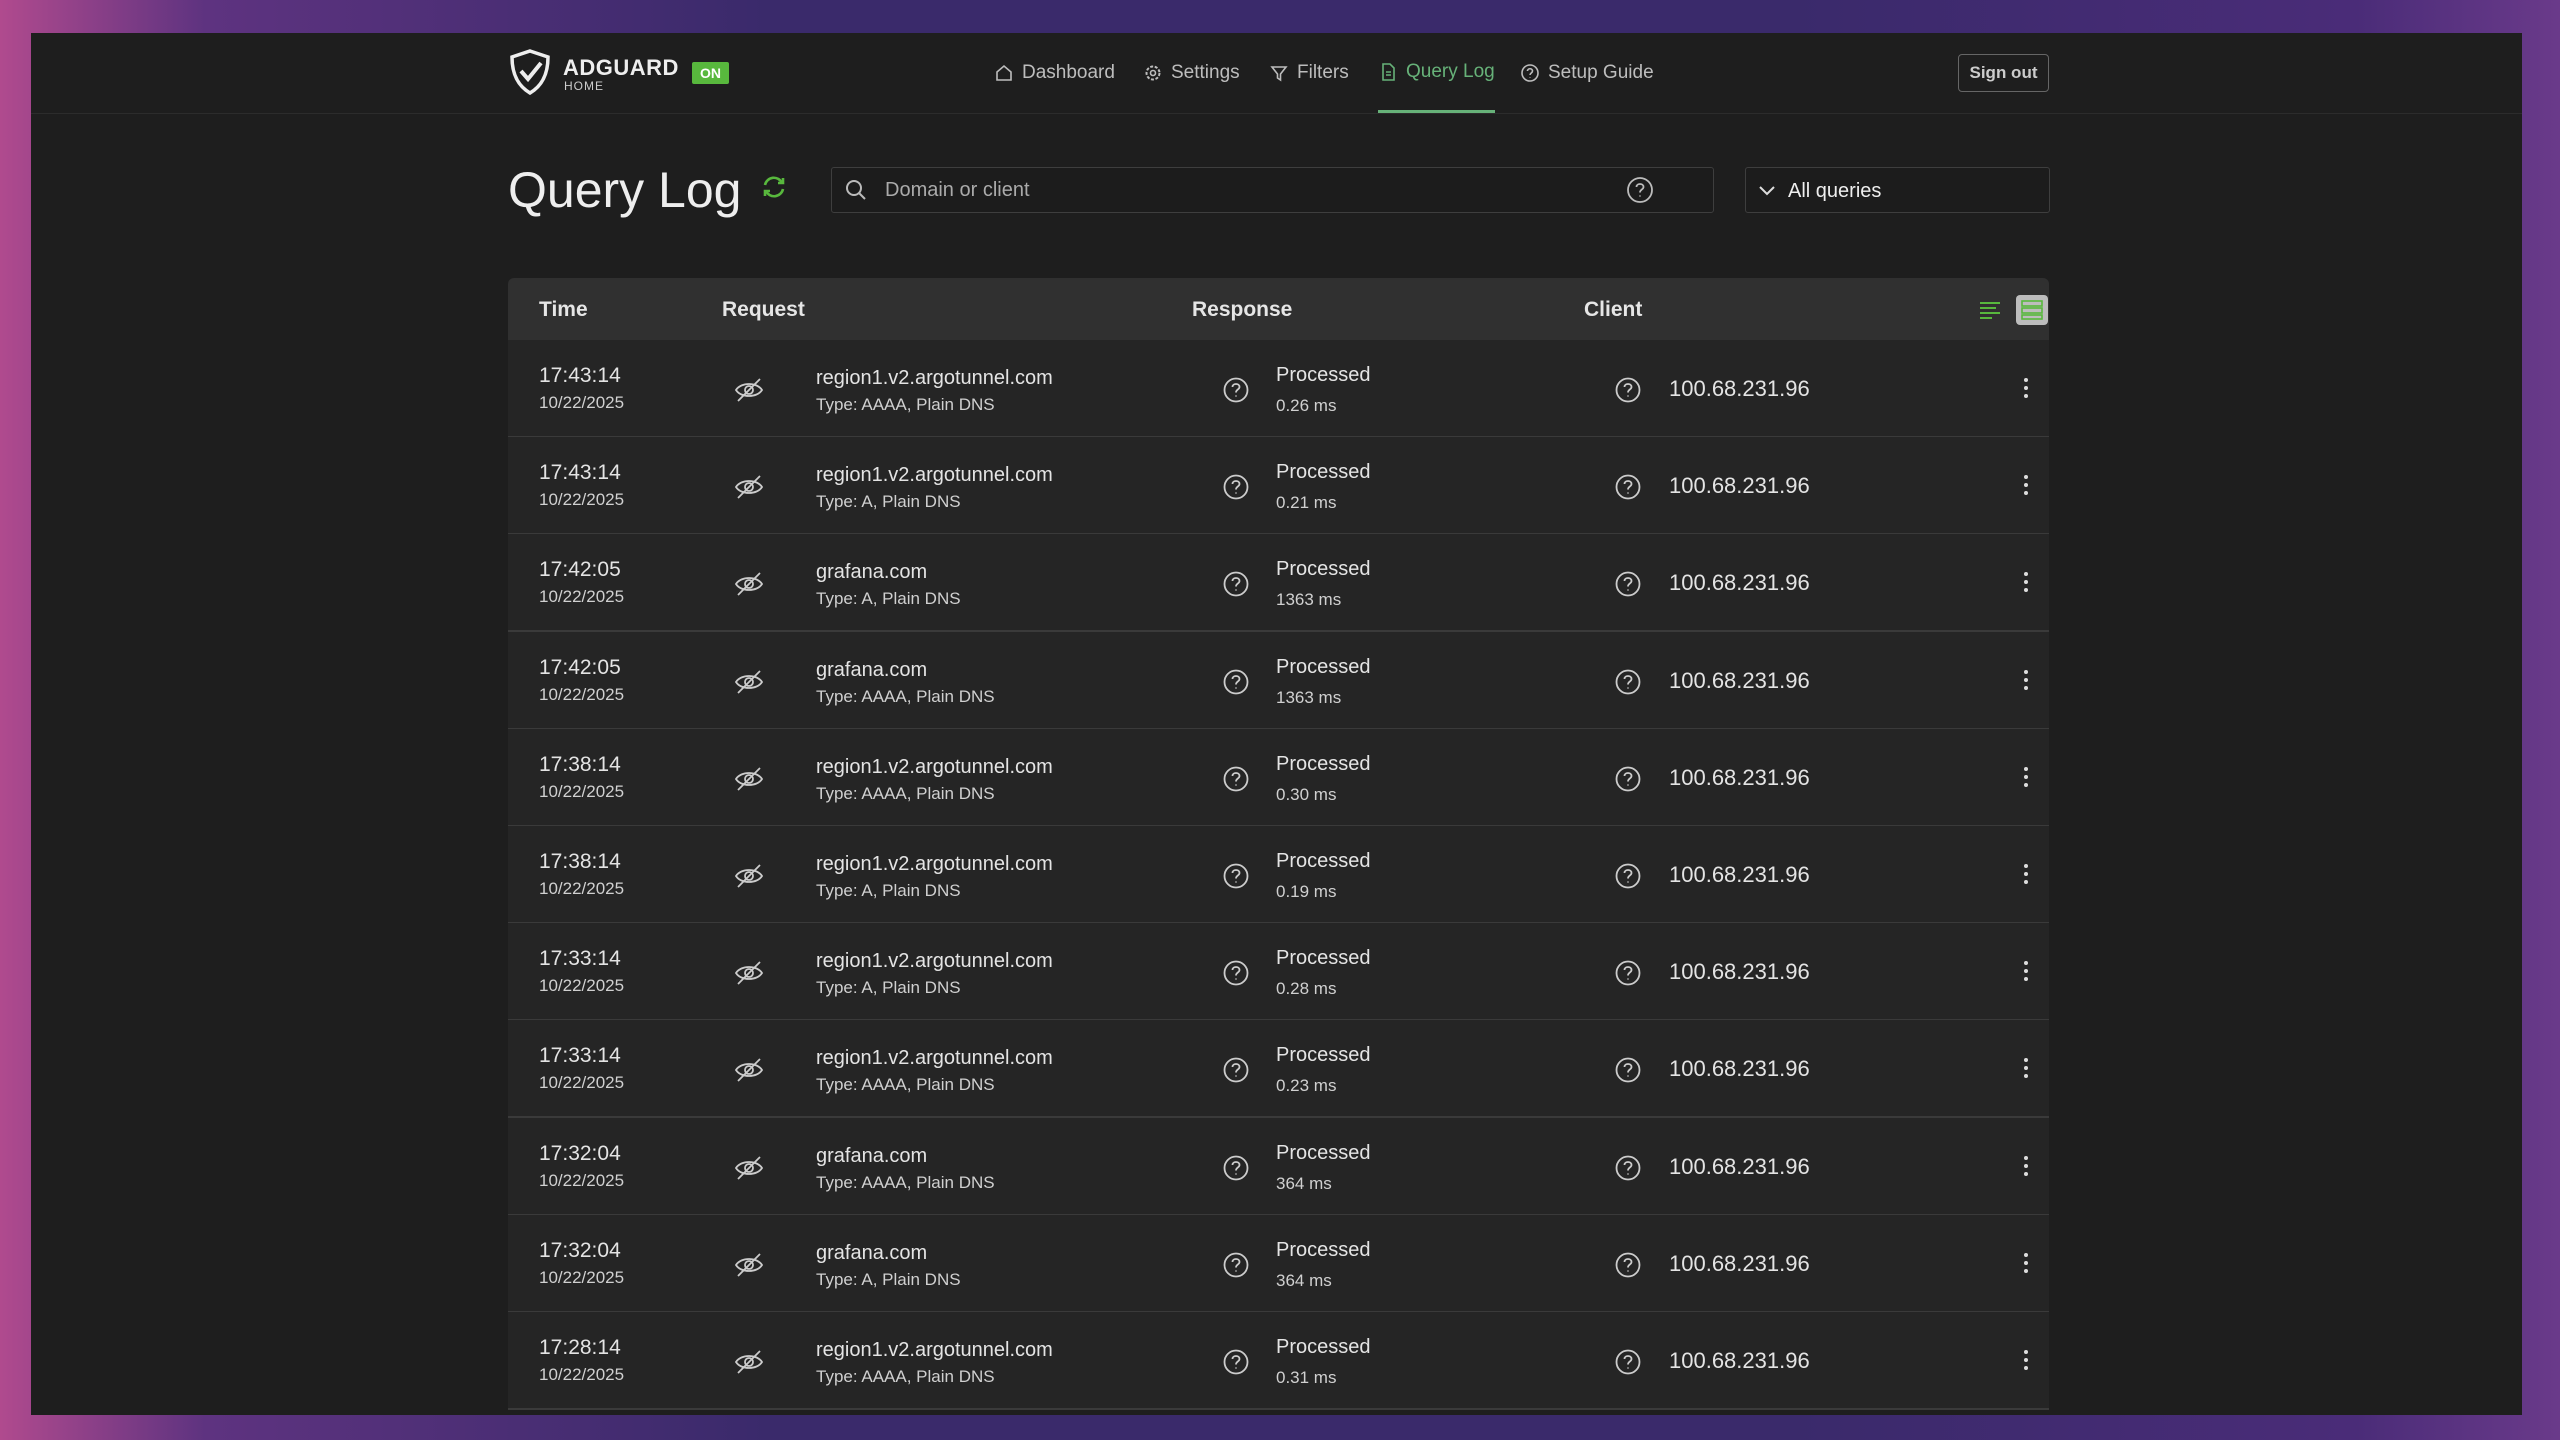  Describe the element at coordinates (2003, 73) in the screenshot. I see `sign-out-button: Sign out` at that location.